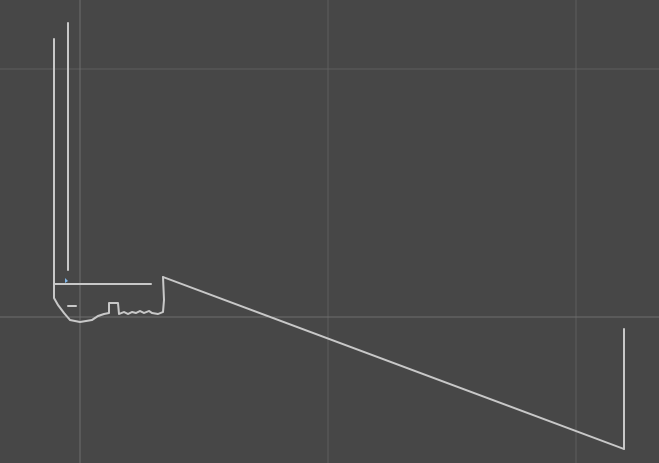  I want to click on cursor-icon, so click(66, 280).